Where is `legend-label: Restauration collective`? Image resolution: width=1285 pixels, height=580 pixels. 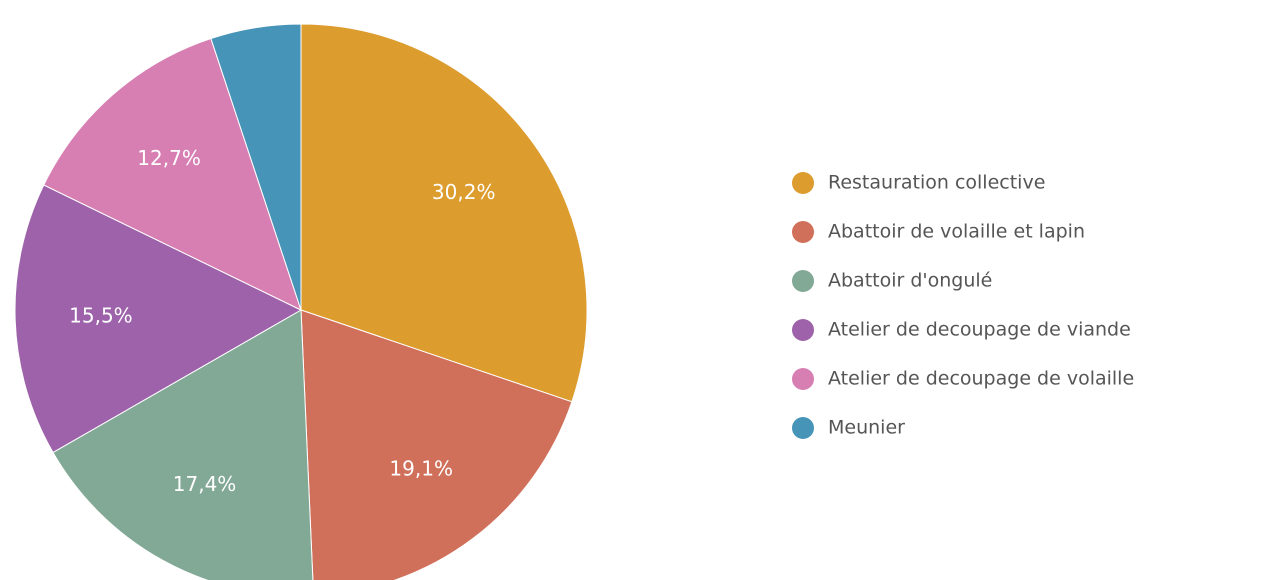 legend-label: Restauration collective is located at coordinates (936, 183).